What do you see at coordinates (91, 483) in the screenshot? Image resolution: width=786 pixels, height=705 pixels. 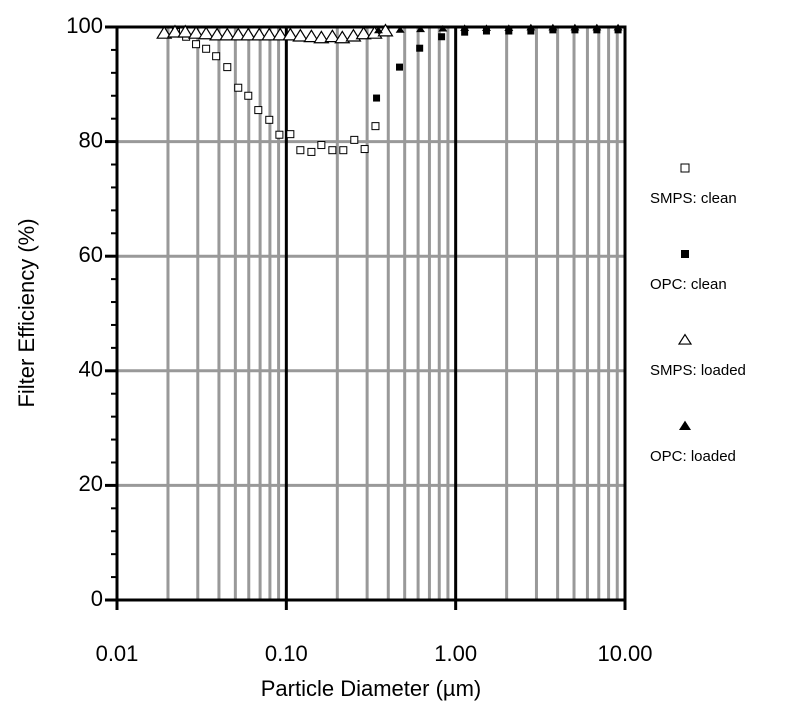 I see `y-tick-label: 20` at bounding box center [91, 483].